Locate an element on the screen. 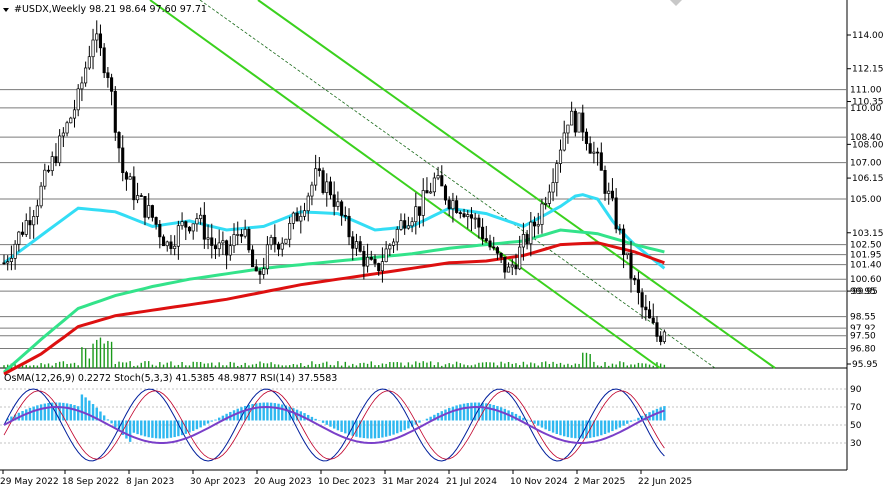 This screenshot has height=492, width=885. collapse-arrow-icon is located at coordinates (6, 10).